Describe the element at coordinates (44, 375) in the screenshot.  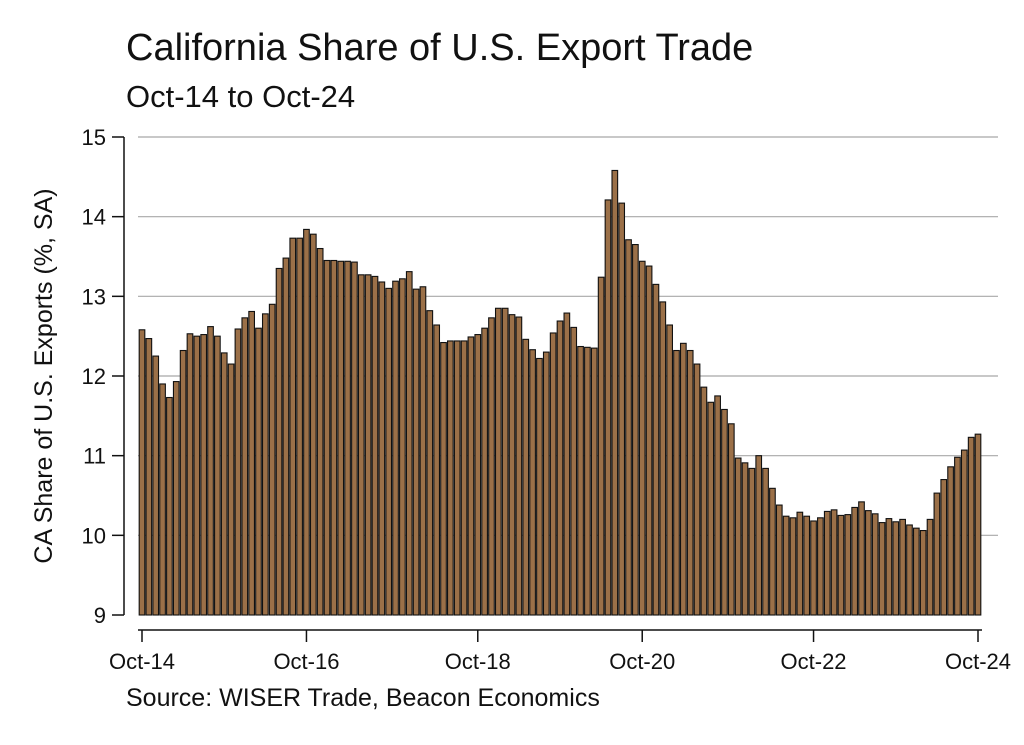
I see `y-axis-title: CA Share of U.S. Exports (%, SA)` at that location.